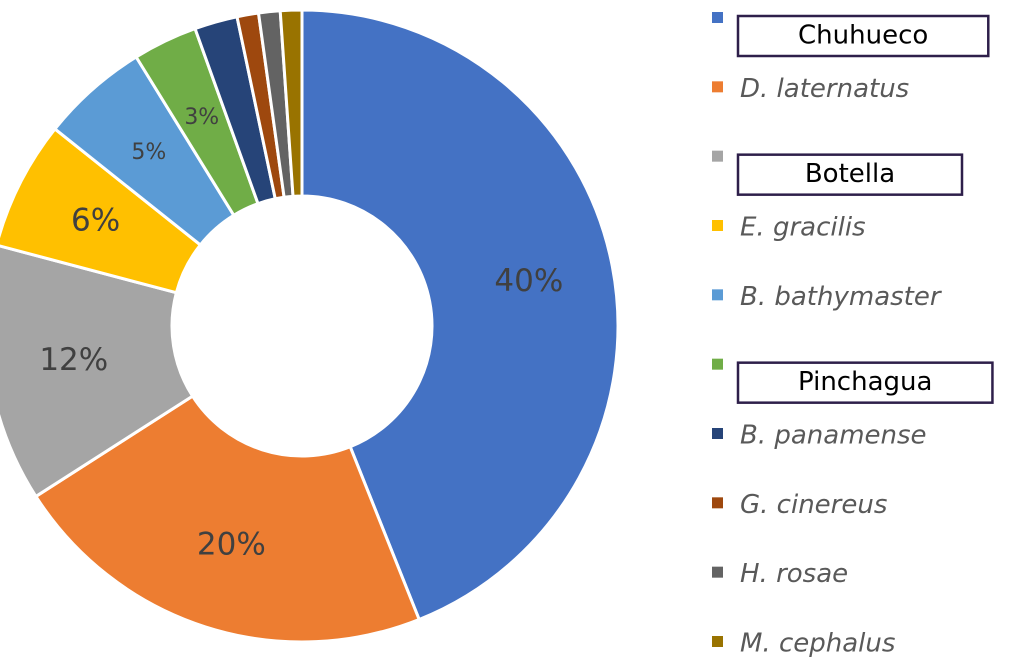 The height and width of the screenshot is (672, 1023). What do you see at coordinates (824, 89) in the screenshot?
I see `legend-label: D. laternatus` at bounding box center [824, 89].